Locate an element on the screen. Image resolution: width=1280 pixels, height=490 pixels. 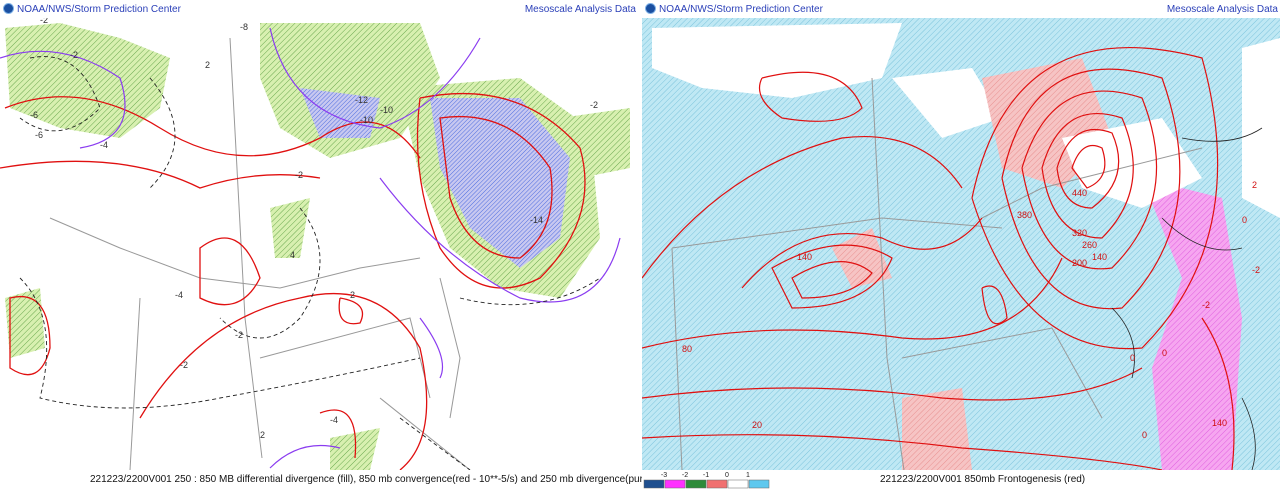
contour-label: 20 is located at coordinates (757, 425).